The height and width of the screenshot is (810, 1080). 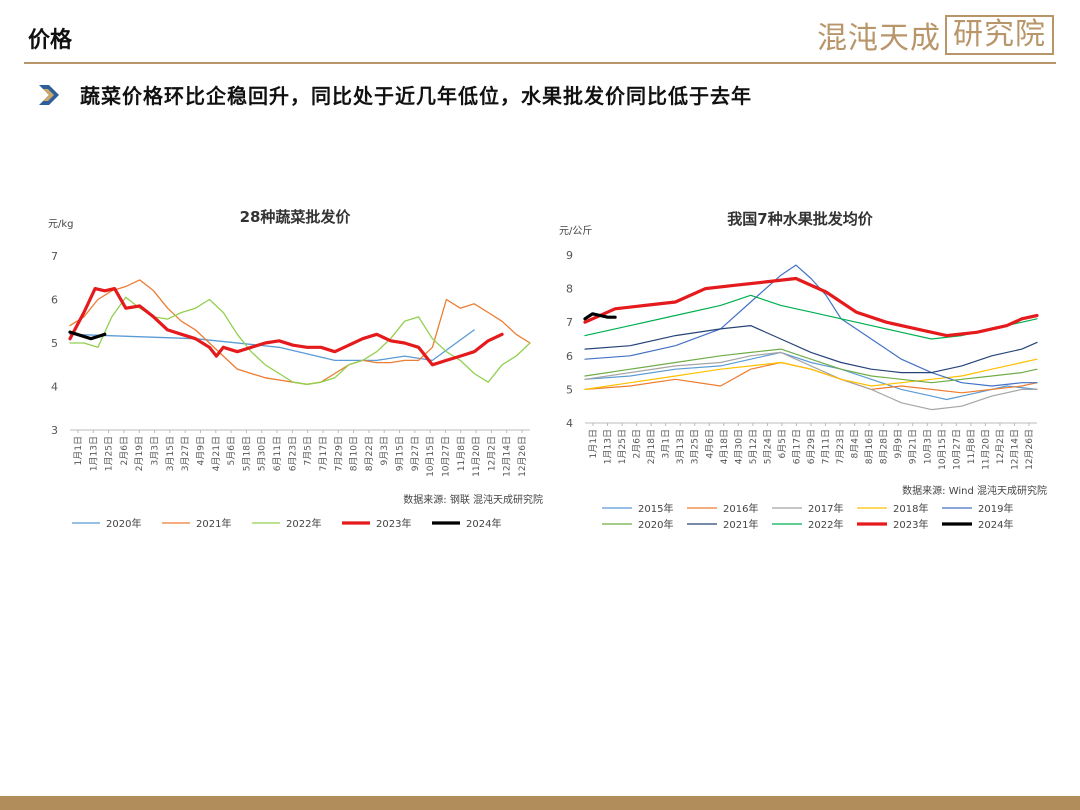 I want to click on legend-label: 2018年, so click(x=910, y=508).